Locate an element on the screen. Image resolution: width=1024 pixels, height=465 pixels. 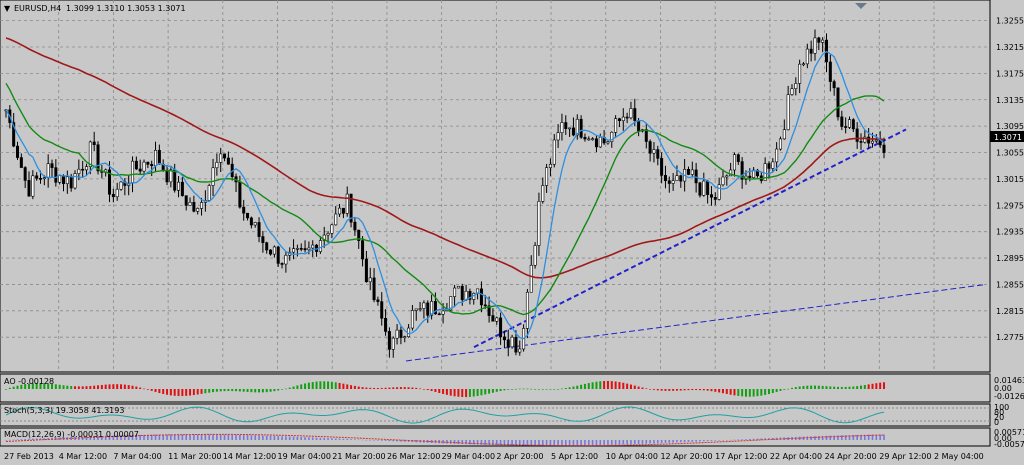
time-tick-label: 21 Mar 20:00 is located at coordinates (358, 456).